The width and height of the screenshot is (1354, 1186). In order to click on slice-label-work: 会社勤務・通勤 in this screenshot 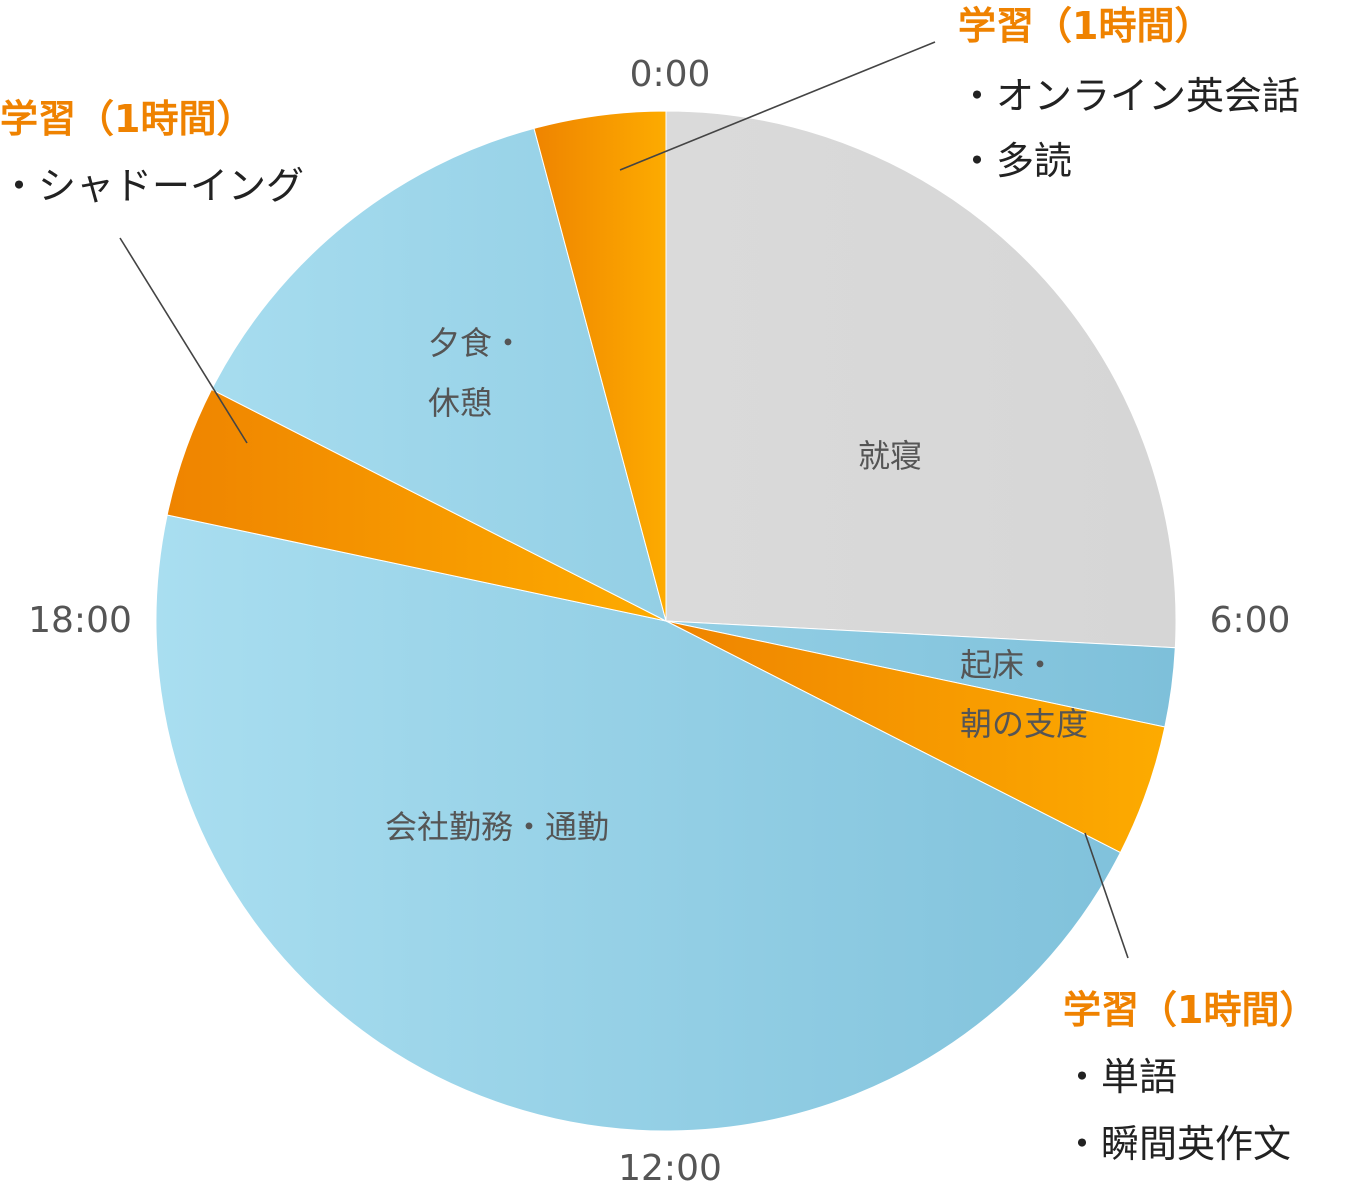, I will do `click(497, 827)`.